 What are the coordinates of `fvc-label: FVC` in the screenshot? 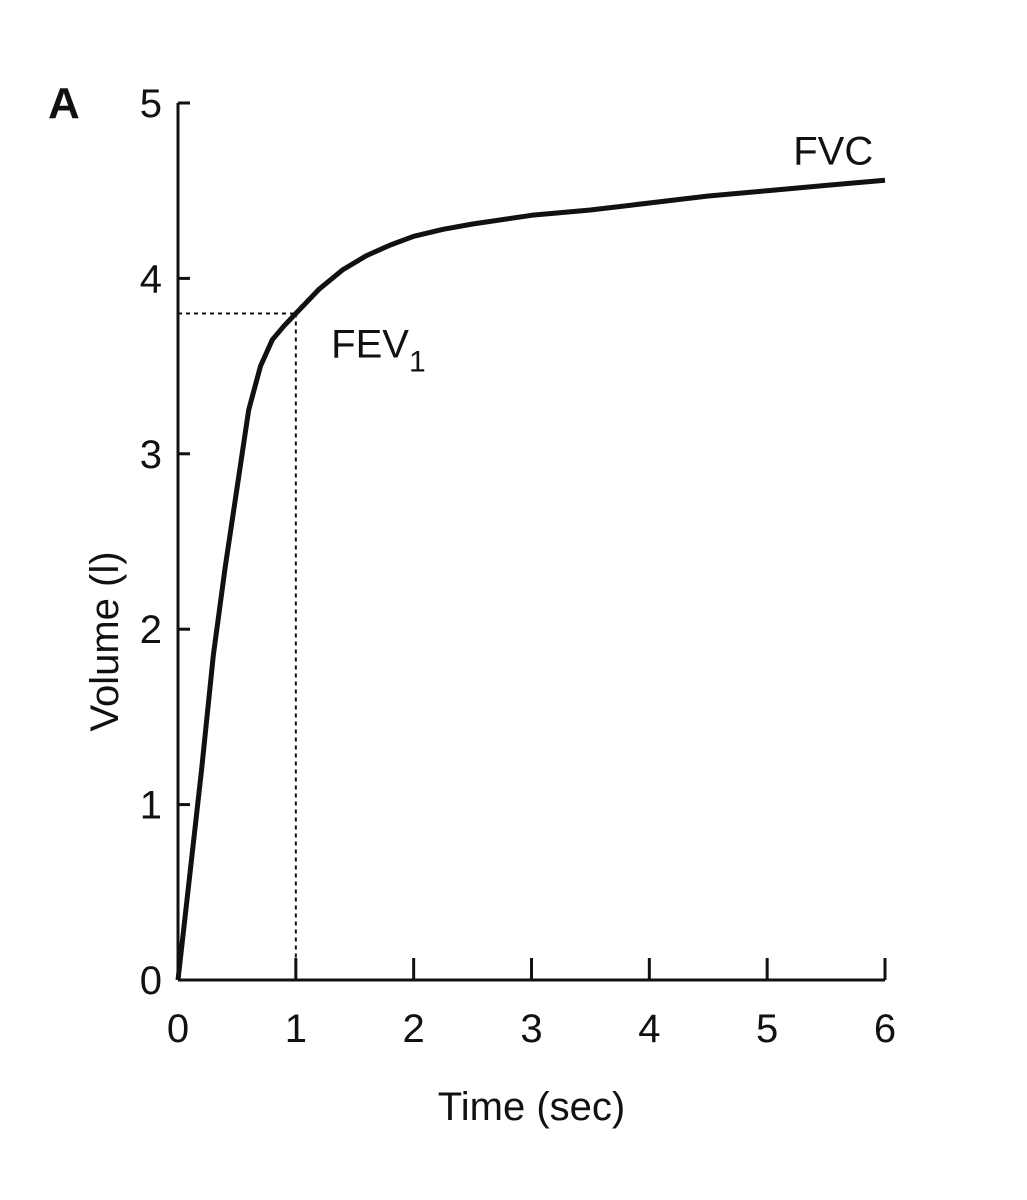 It's located at (833, 151).